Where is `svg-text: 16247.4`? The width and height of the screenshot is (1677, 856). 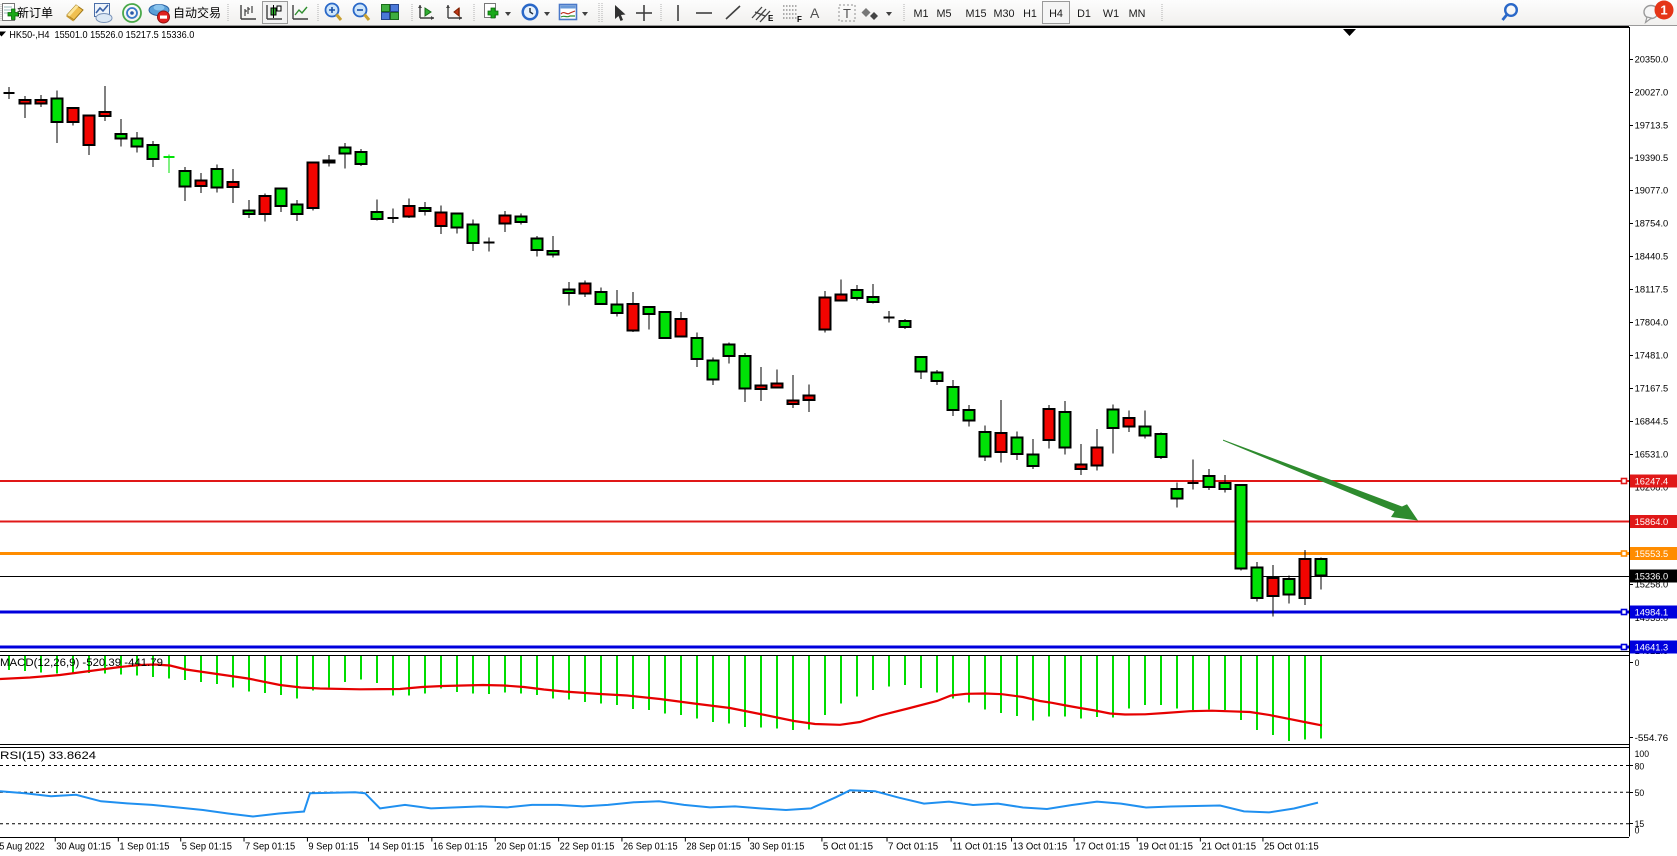 svg-text: 16247.4 is located at coordinates (1652, 482).